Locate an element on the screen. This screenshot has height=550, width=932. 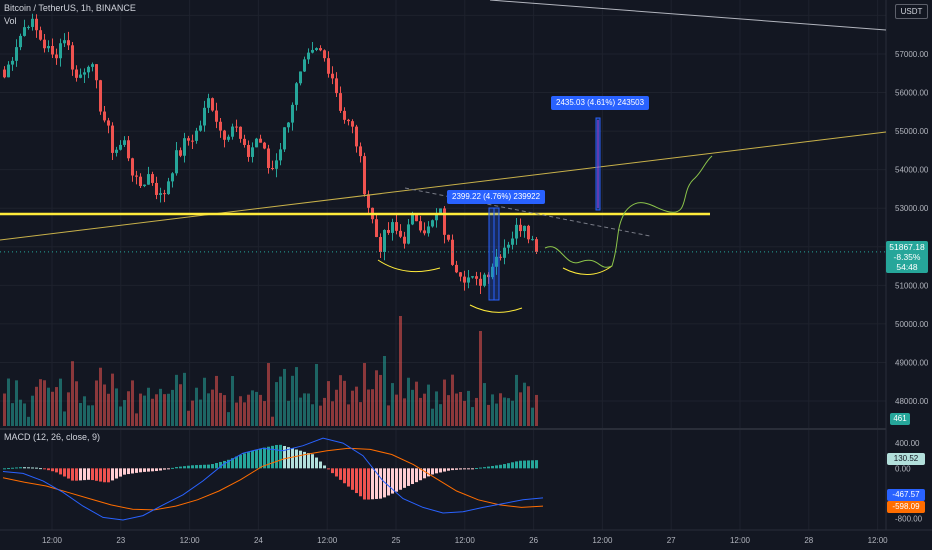
price-tick-label: 53000.00 is located at coordinates (912, 208).